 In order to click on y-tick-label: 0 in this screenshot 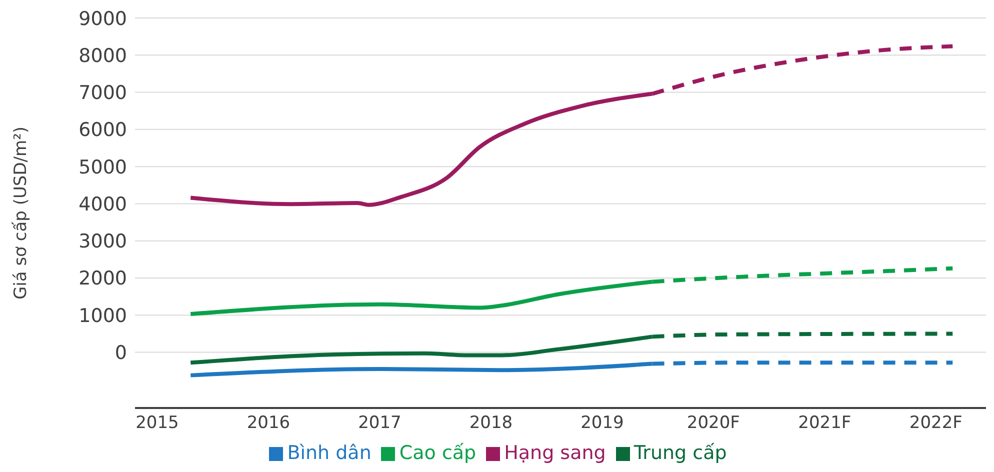, I will do `click(120, 353)`.